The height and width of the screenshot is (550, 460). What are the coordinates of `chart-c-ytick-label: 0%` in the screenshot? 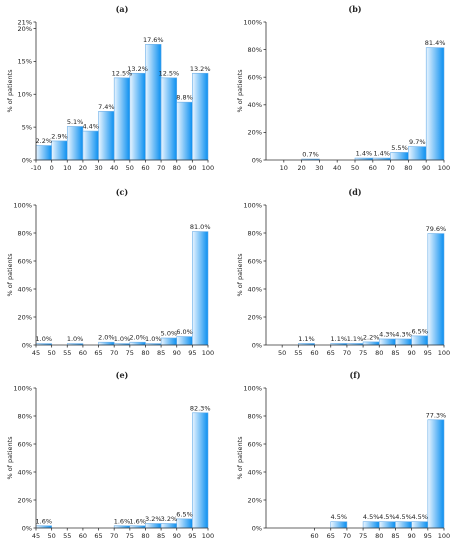 It's located at (27, 345).